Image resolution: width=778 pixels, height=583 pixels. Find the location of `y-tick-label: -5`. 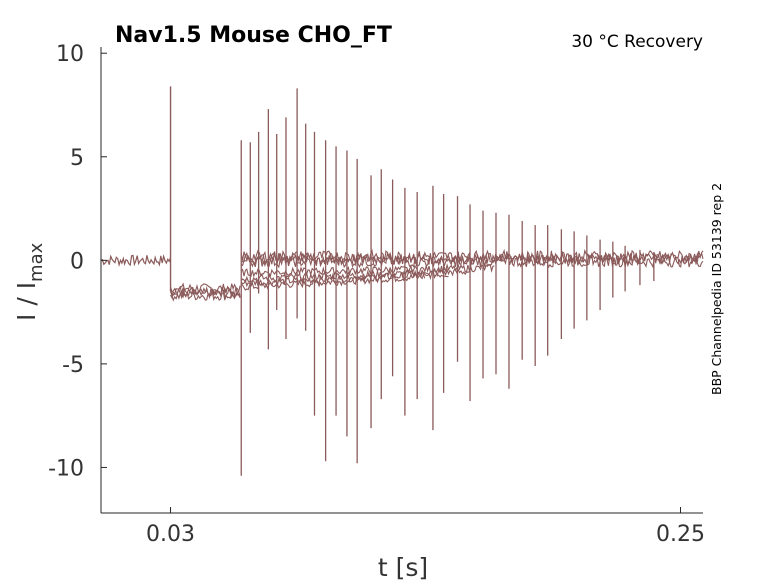

y-tick-label: -5 is located at coordinates (73, 365).